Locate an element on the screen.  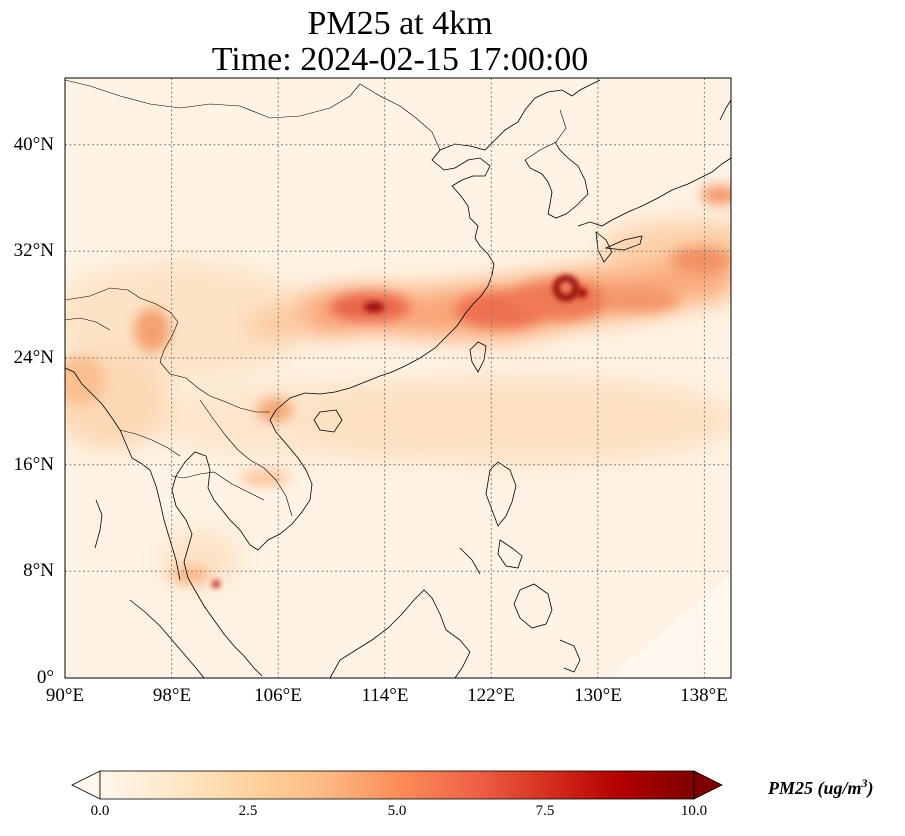
colorbar-extend-high is located at coordinates (708, 785).